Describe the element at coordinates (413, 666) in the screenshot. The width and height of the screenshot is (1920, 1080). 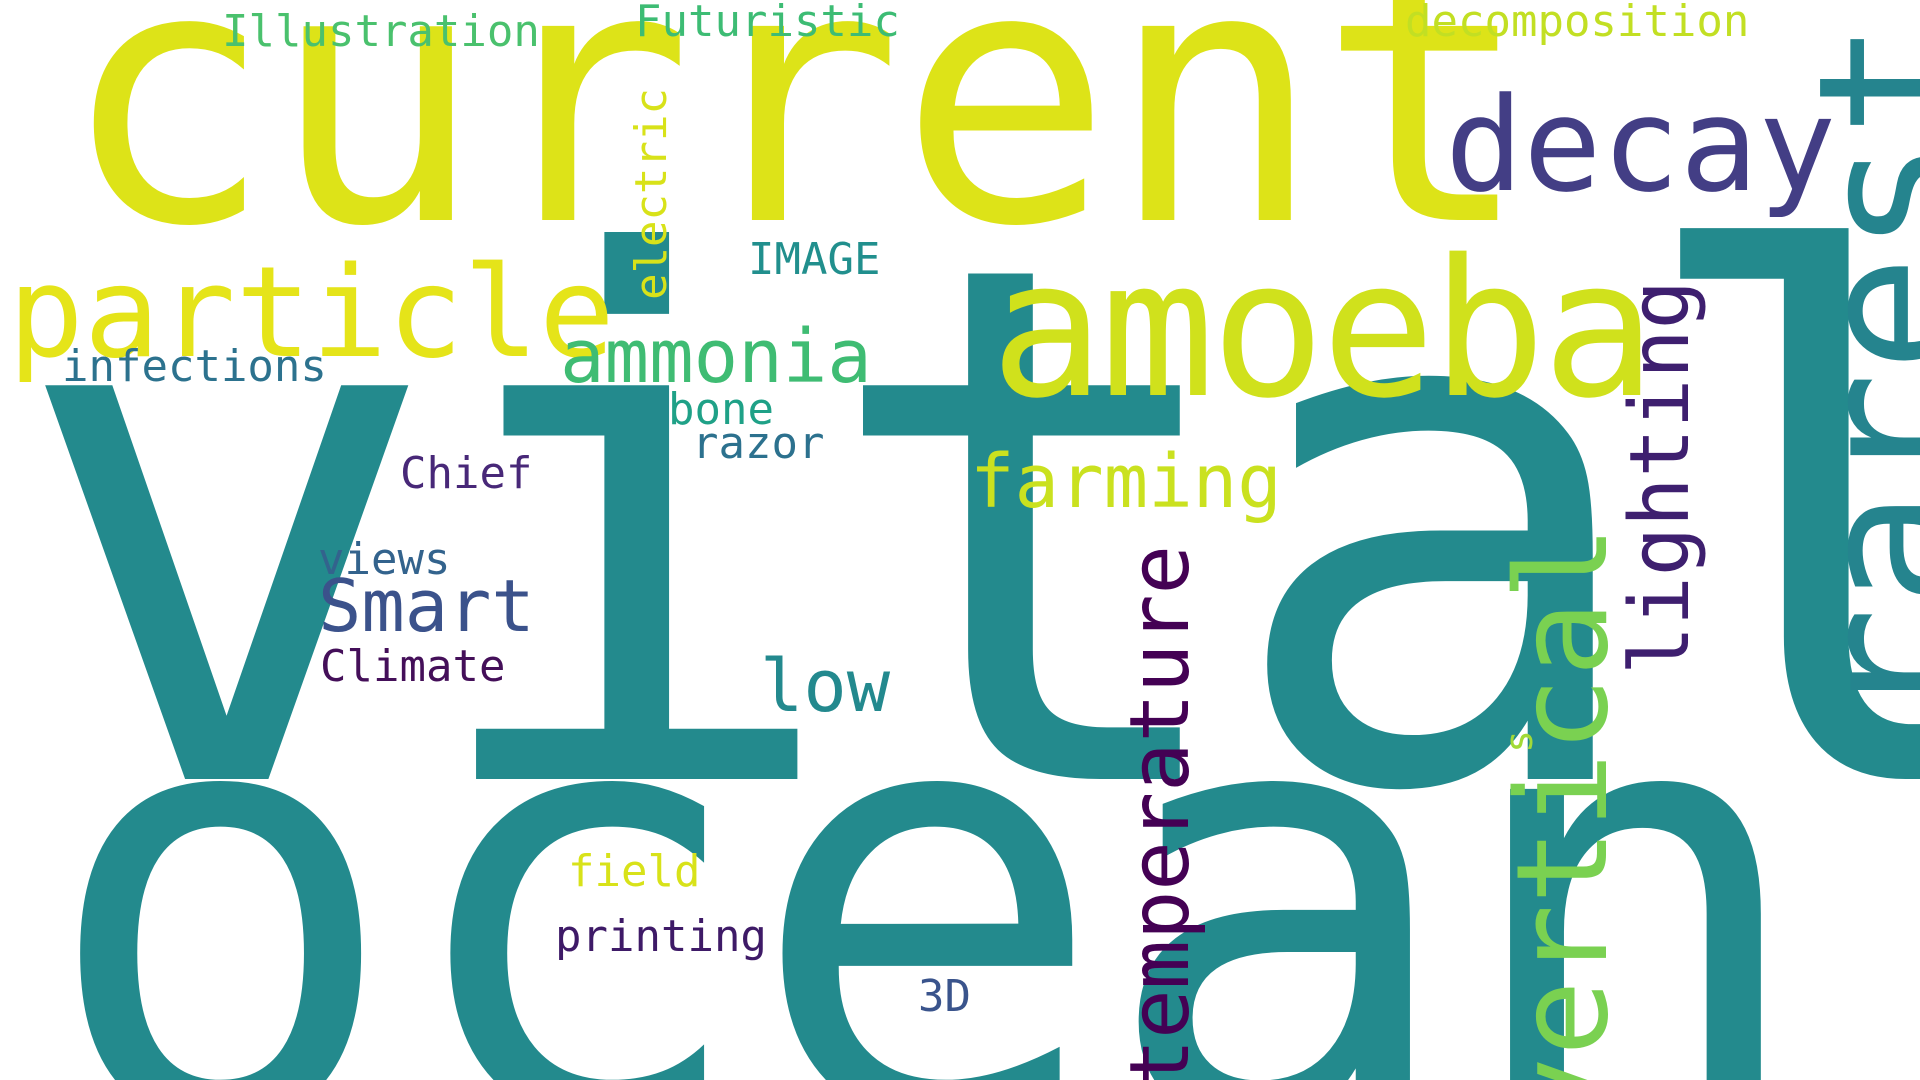
I see `word-climate: Climate` at that location.